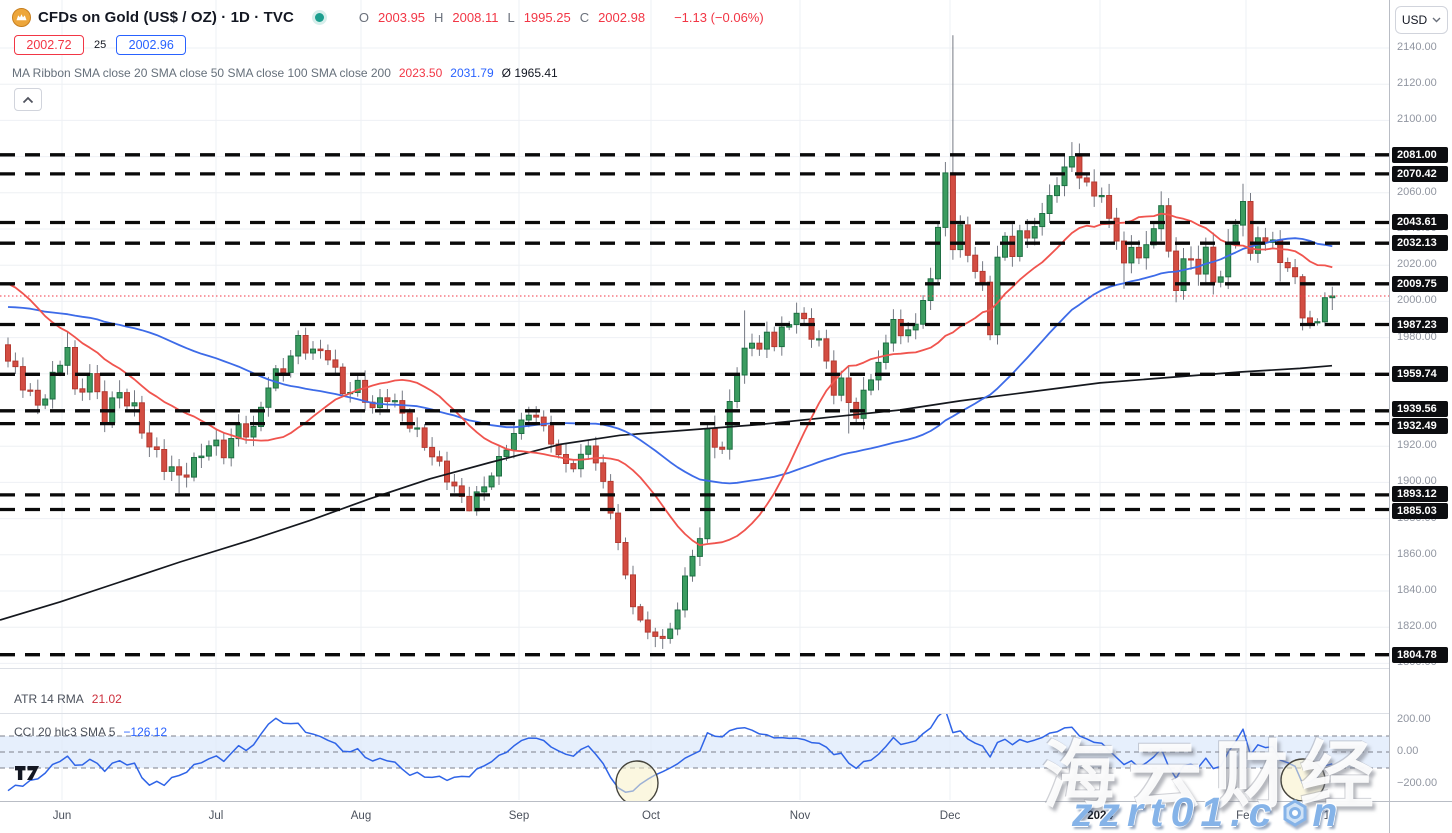  I want to click on cci-legend: CCI 20 hlc3 SMA 5 −126.12, so click(90, 732).